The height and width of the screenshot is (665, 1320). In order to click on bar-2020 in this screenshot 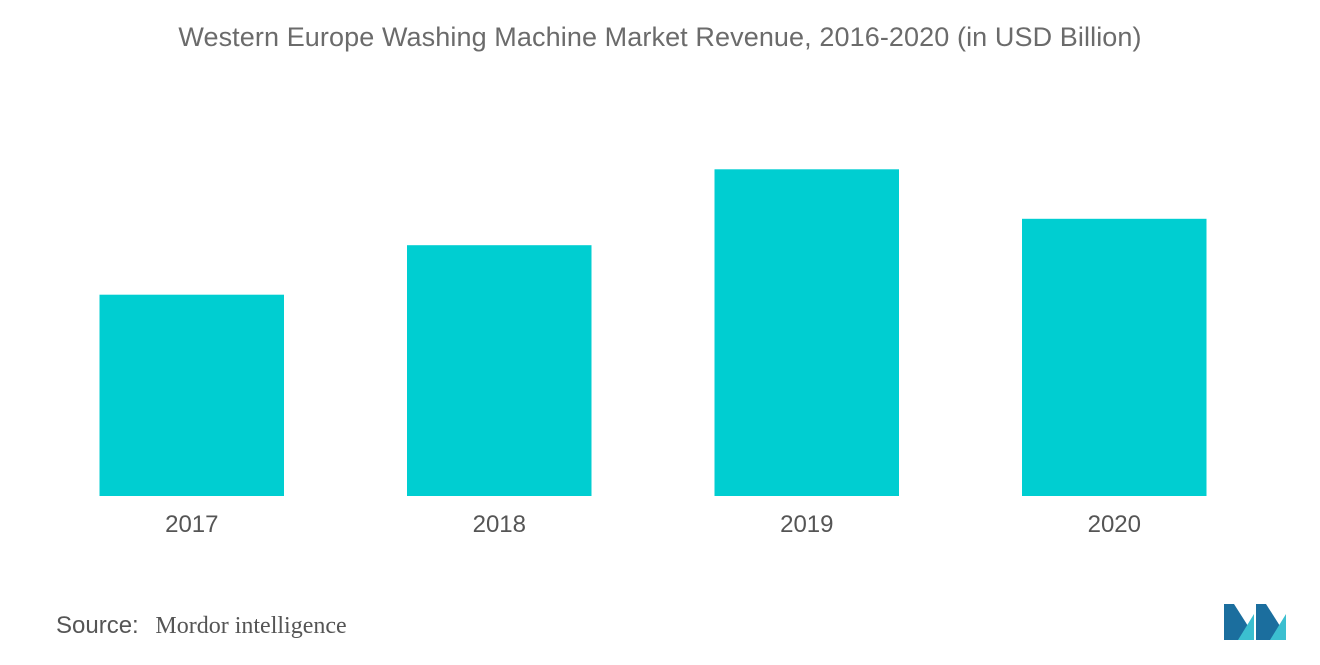, I will do `click(1114, 357)`.